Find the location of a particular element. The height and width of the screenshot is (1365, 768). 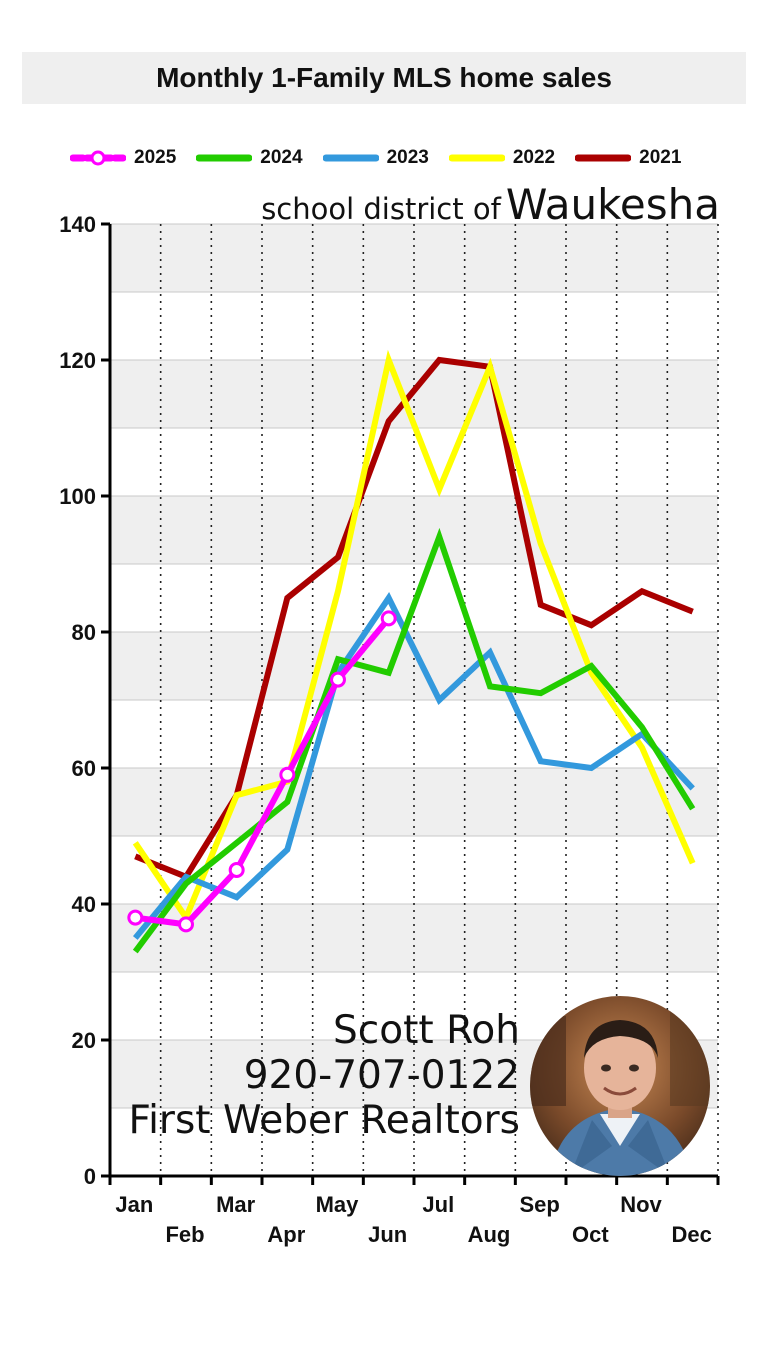

legend-swatch-2024 is located at coordinates (224, 158).